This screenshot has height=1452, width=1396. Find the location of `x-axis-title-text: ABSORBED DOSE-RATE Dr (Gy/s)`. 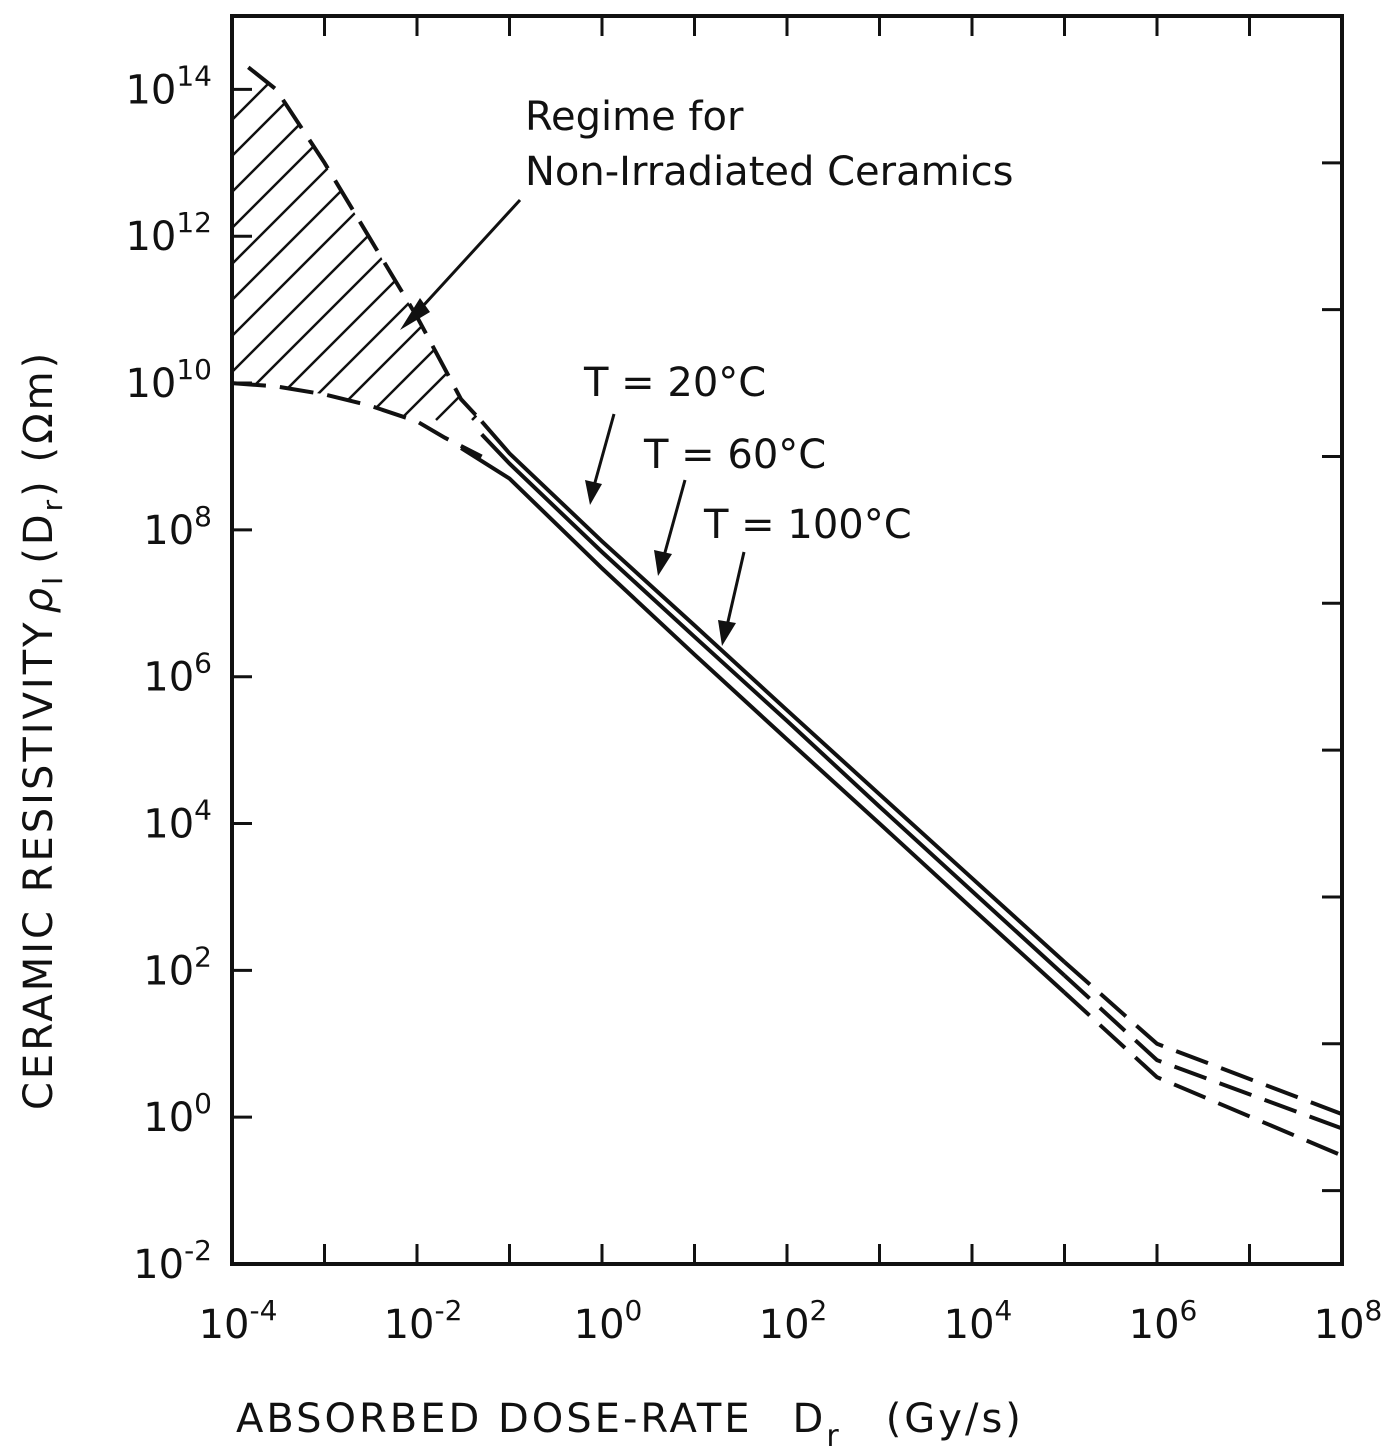

x-axis-title-text: ABSORBED DOSE-RATE Dr (Gy/s) is located at coordinates (630, 1424).